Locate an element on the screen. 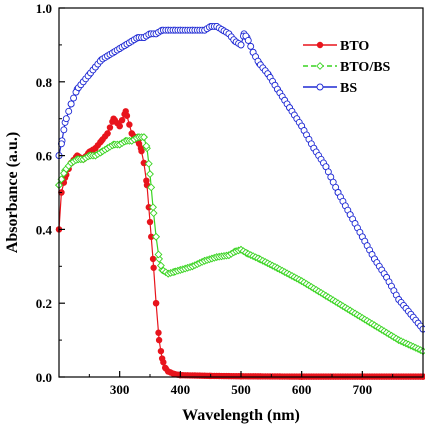  y-tick-label: 0.8 is located at coordinates (44, 82).